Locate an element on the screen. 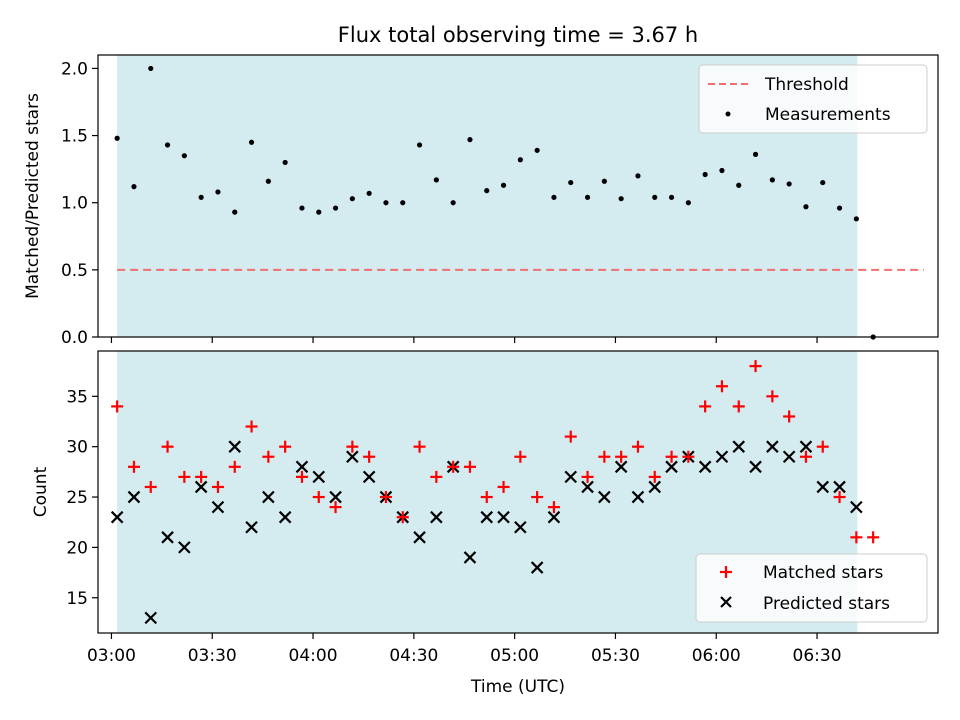 Image resolution: width=960 pixels, height=720 pixels. x-tick-label: 04:30 is located at coordinates (413, 656).